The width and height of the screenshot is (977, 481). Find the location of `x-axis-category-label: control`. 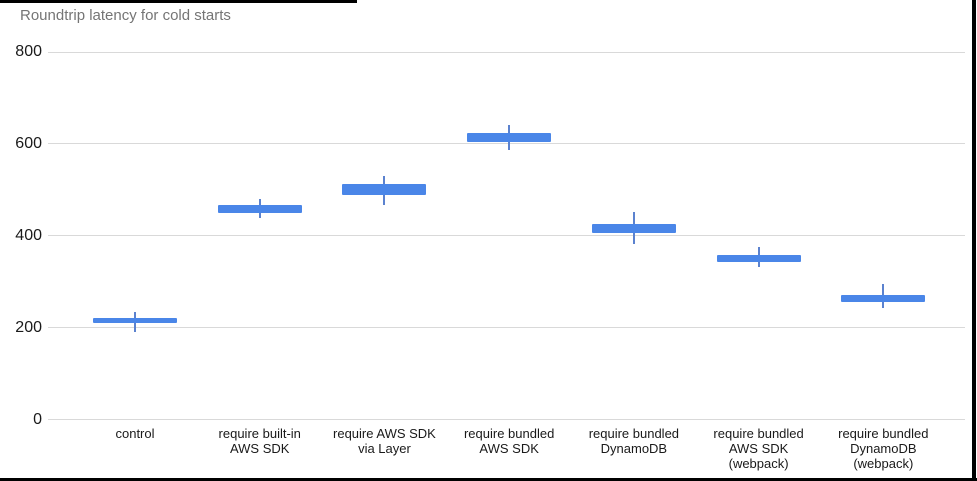

x-axis-category-label: control is located at coordinates (135, 433).